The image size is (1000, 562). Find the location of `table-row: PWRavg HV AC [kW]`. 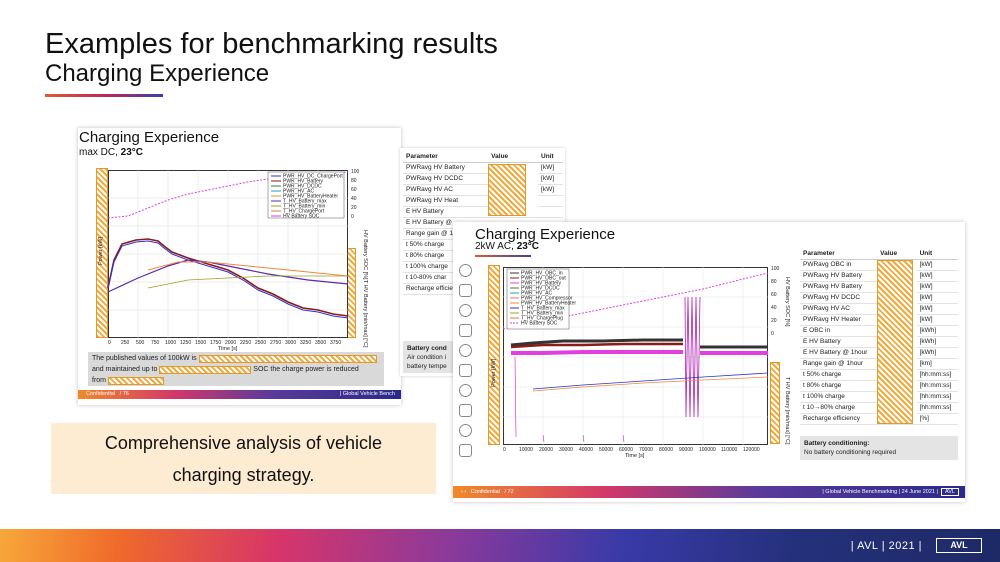

table-row: PWRavg HV AC [kW] is located at coordinates (483, 190).